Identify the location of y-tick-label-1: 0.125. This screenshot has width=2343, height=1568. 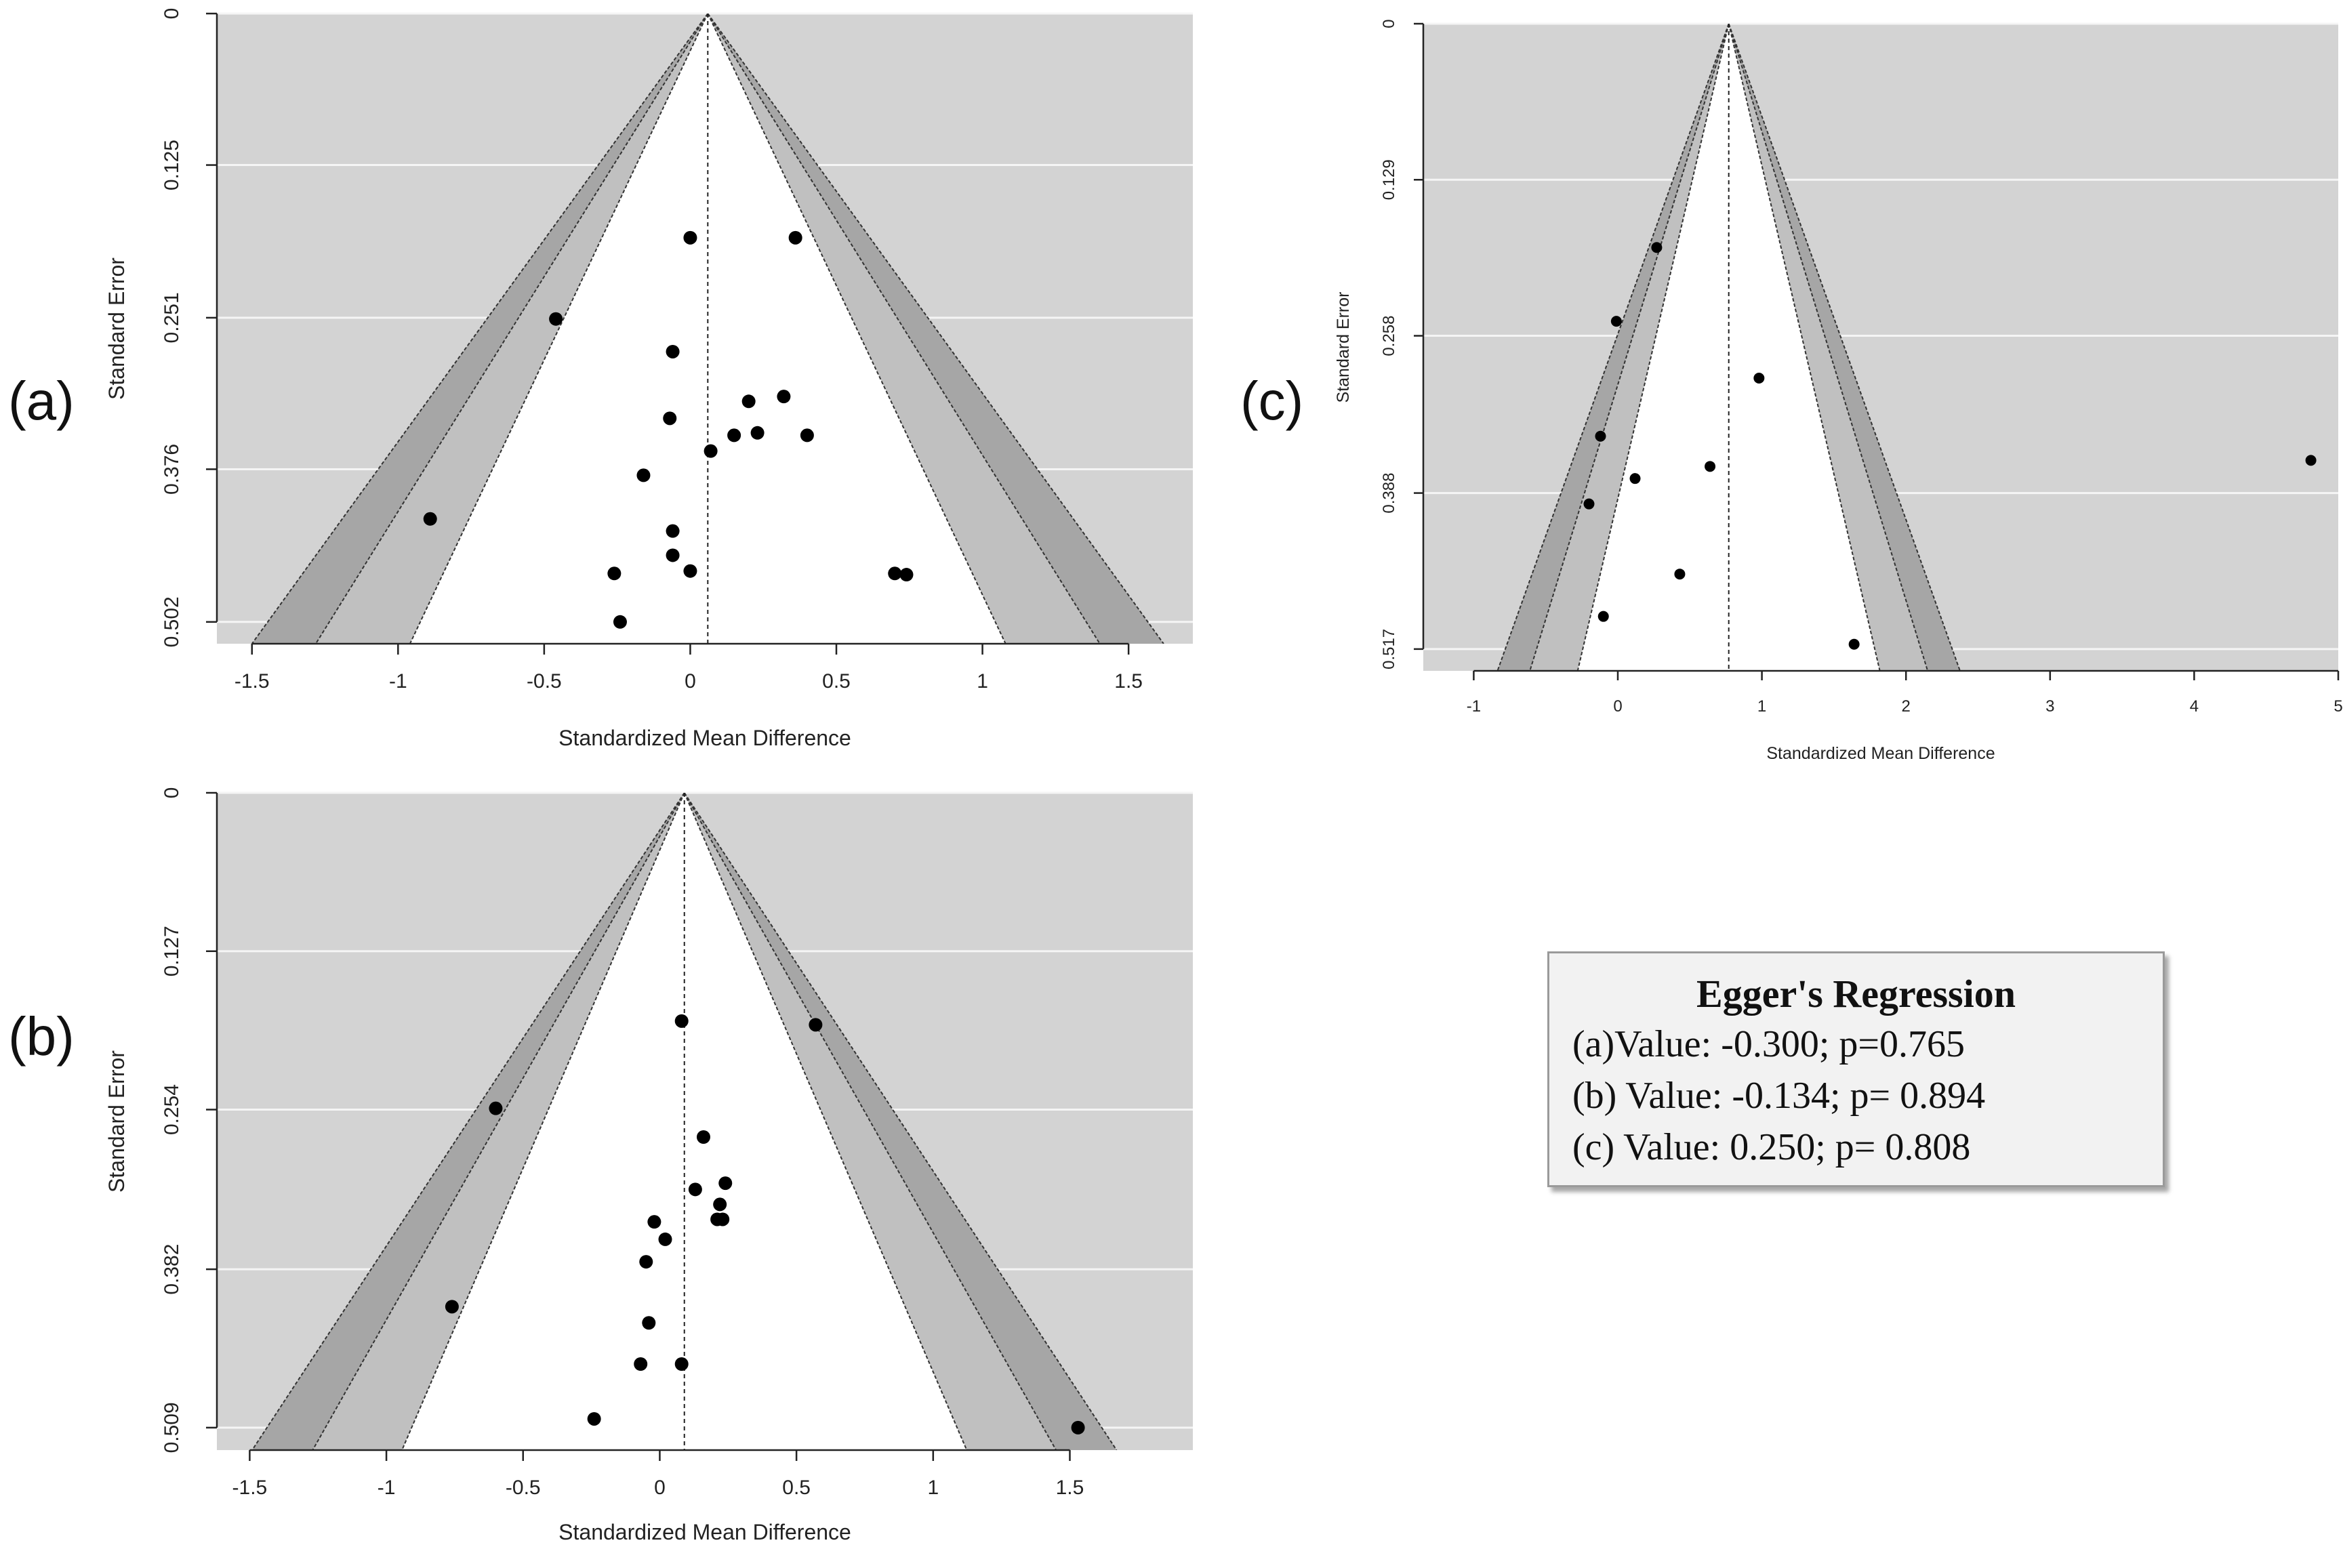
(172, 165).